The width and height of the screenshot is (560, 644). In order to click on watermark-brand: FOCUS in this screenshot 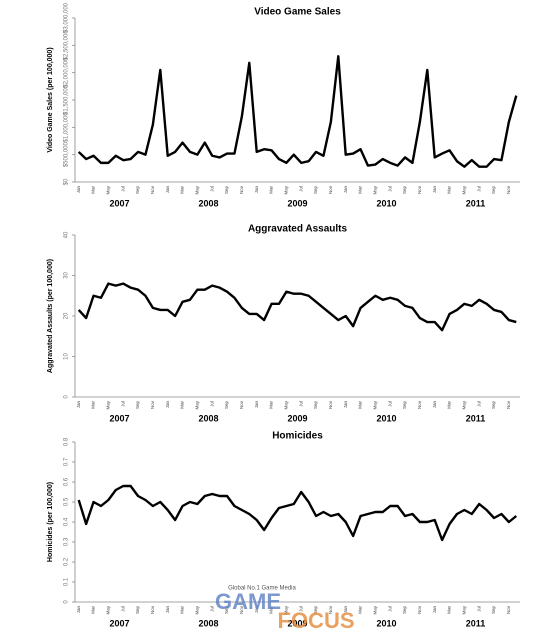, I will do `click(316, 620)`.